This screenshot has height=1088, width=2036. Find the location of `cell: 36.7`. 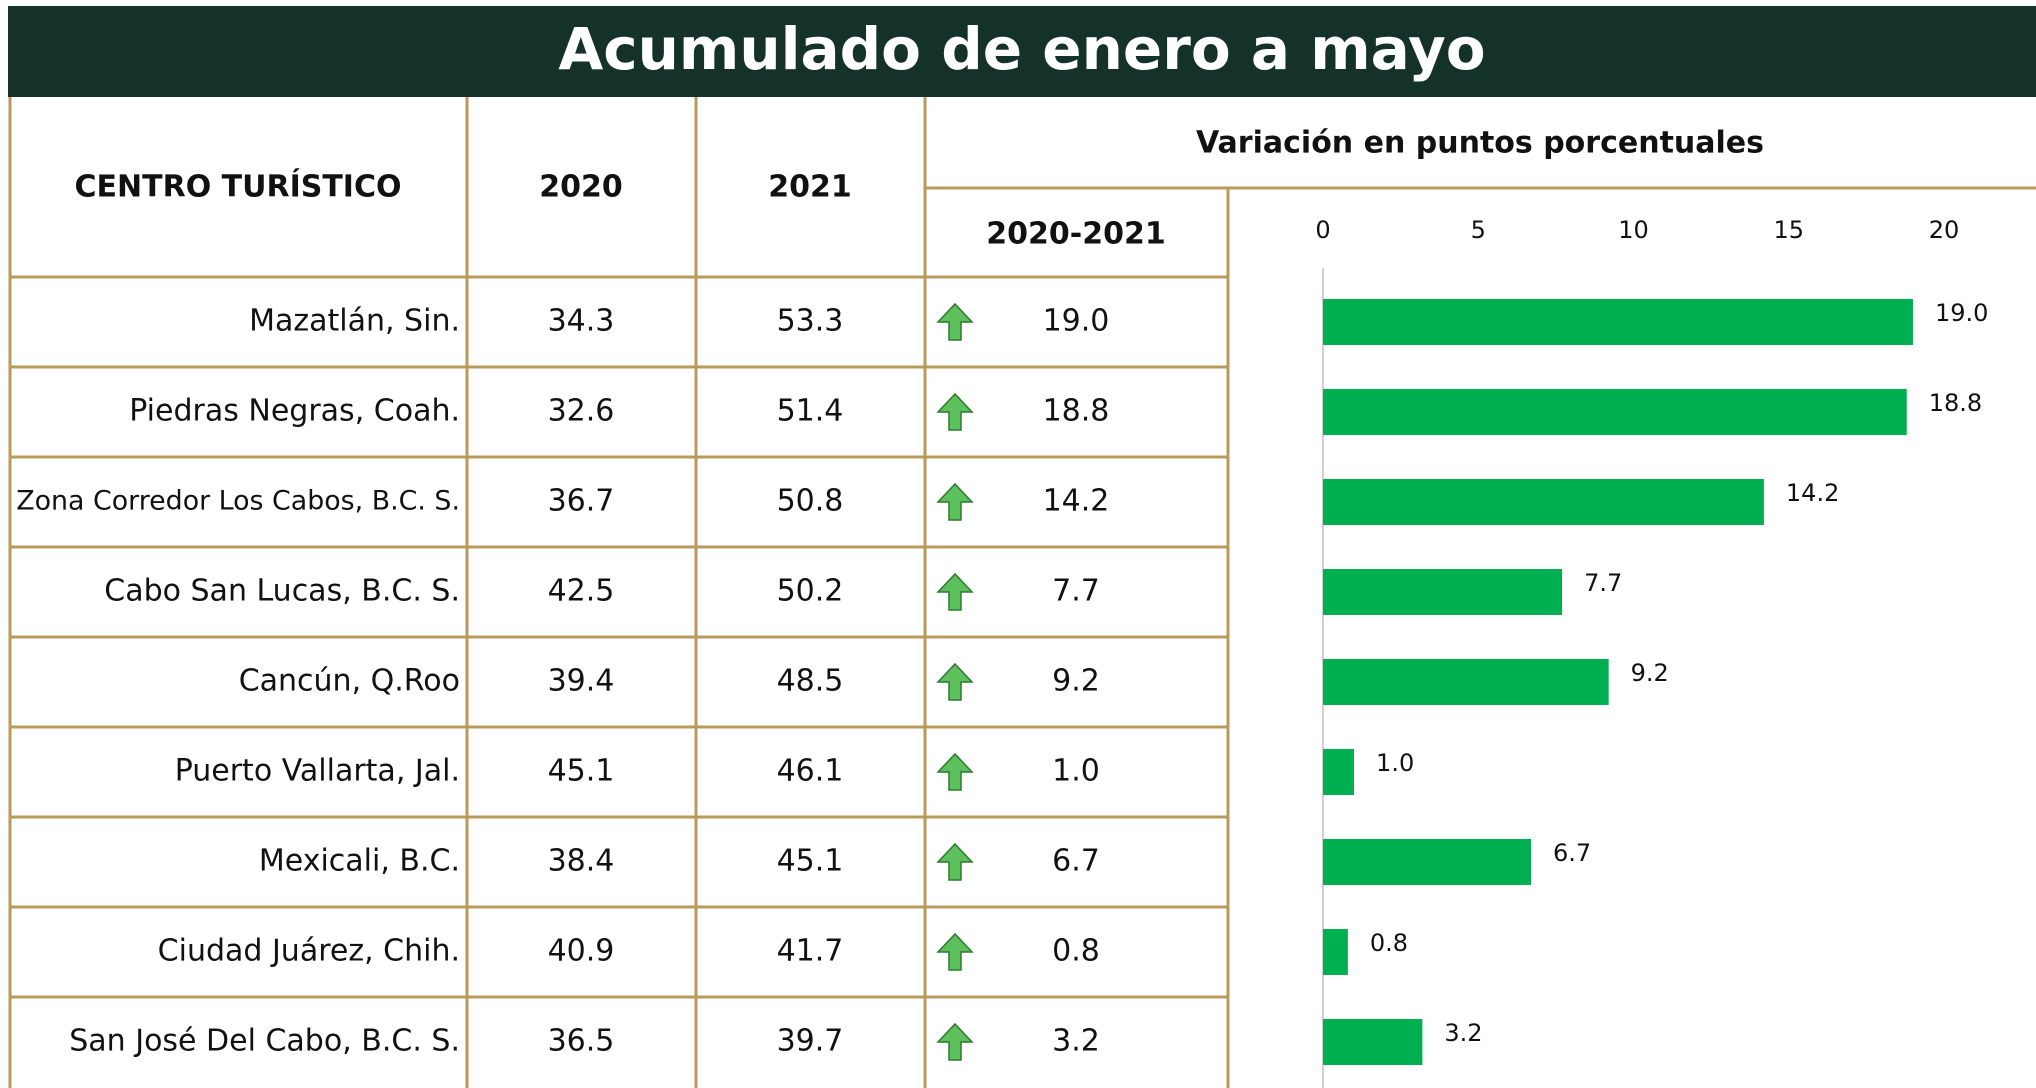

cell: 36.7 is located at coordinates (581, 501).